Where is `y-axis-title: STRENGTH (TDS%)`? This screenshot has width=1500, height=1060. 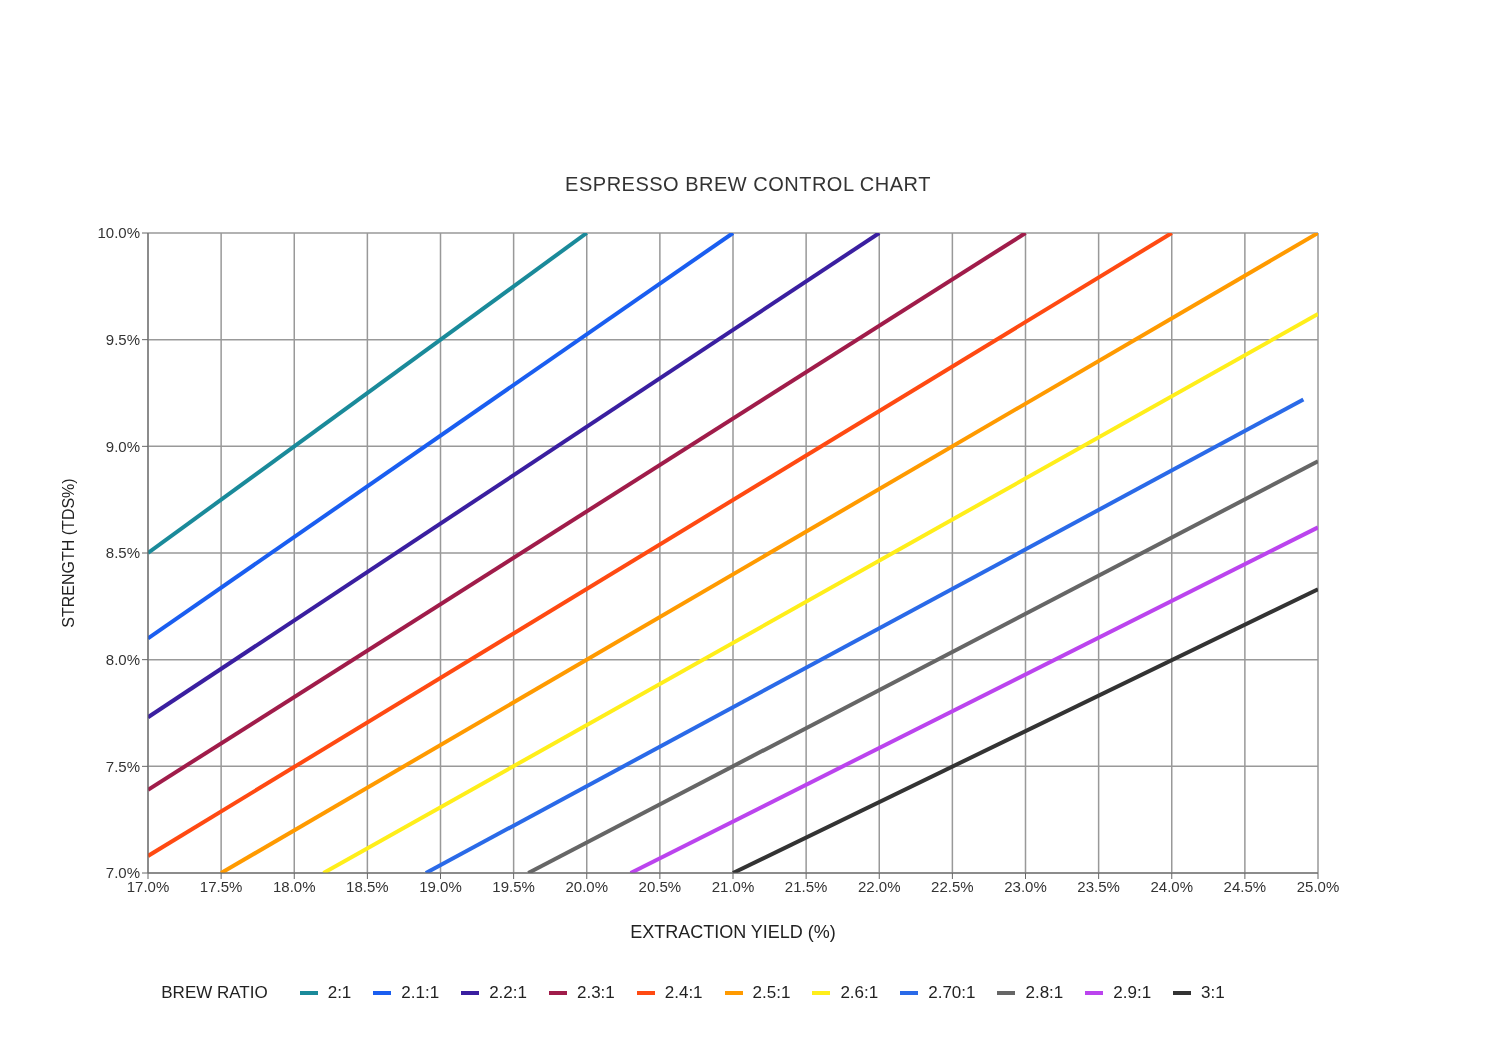
y-axis-title: STRENGTH (TDS%) is located at coordinates (68, 553).